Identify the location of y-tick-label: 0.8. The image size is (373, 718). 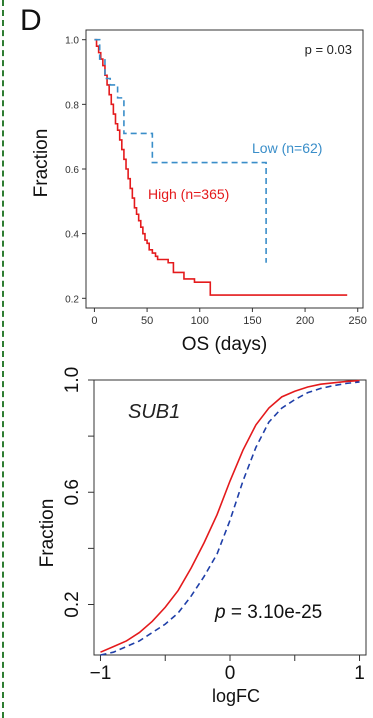
(72, 105).